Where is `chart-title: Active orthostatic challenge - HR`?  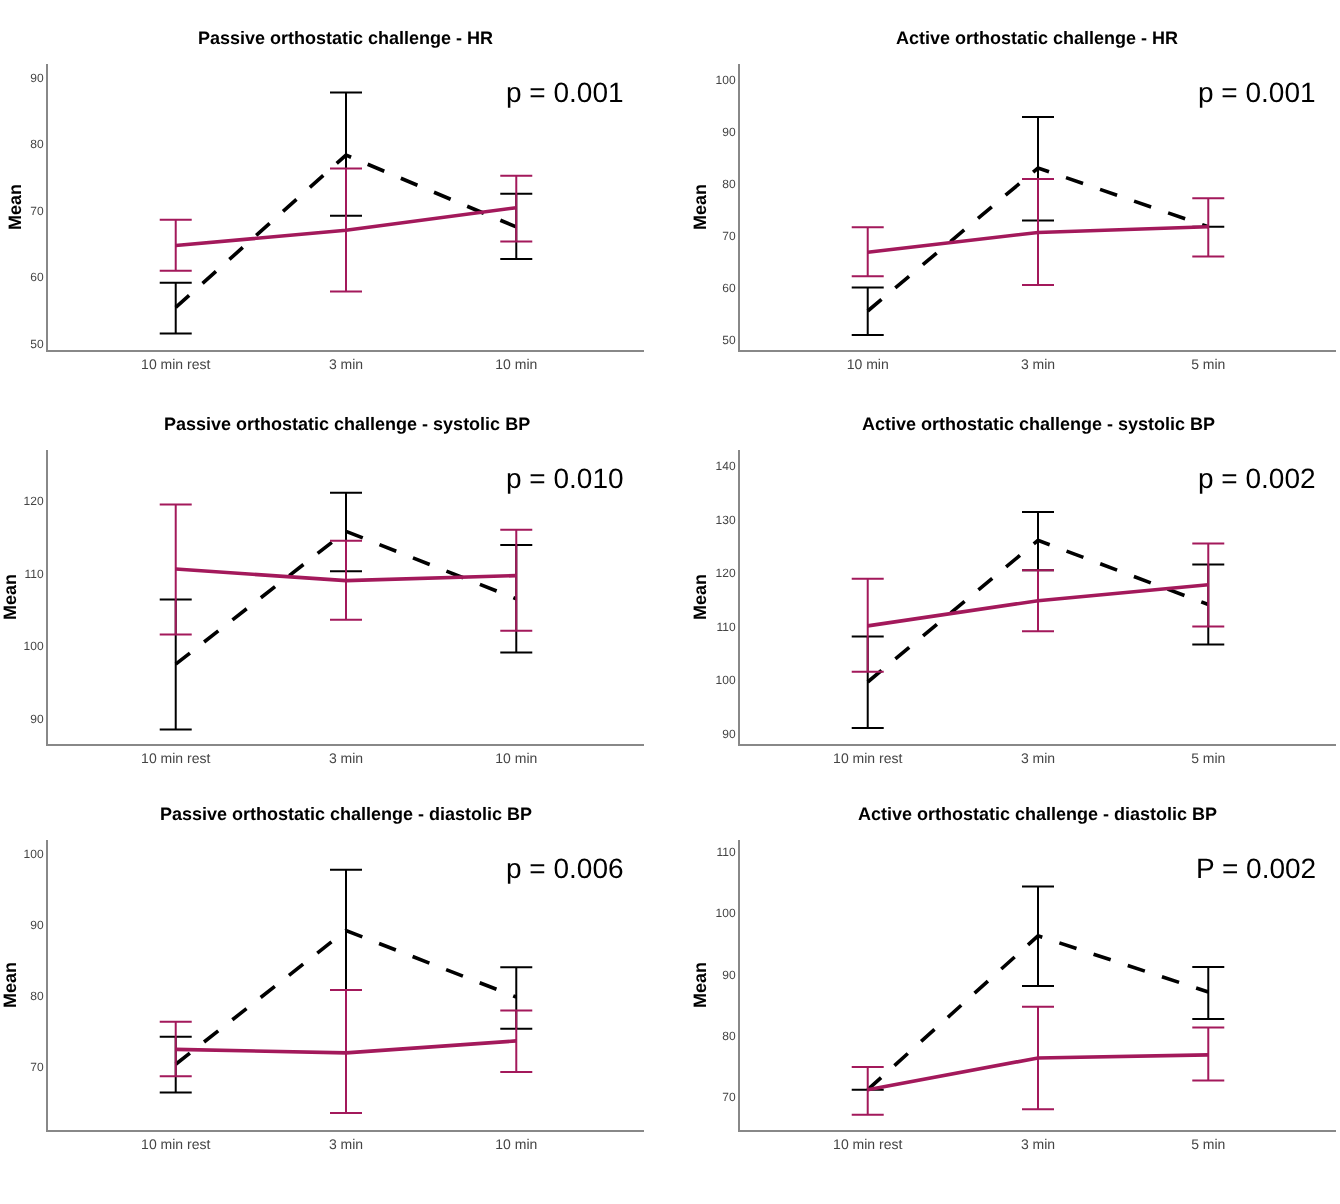 chart-title: Active orthostatic challenge - HR is located at coordinates (1038, 38).